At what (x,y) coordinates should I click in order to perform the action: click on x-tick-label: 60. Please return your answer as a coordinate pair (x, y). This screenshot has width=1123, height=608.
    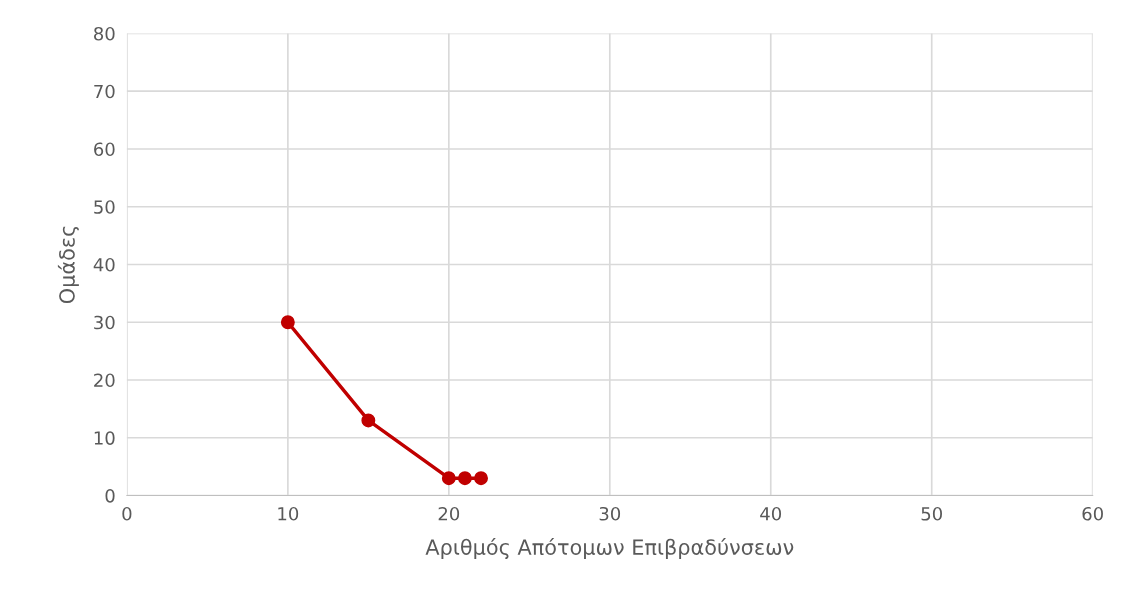
    Looking at the image, I should click on (1092, 513).